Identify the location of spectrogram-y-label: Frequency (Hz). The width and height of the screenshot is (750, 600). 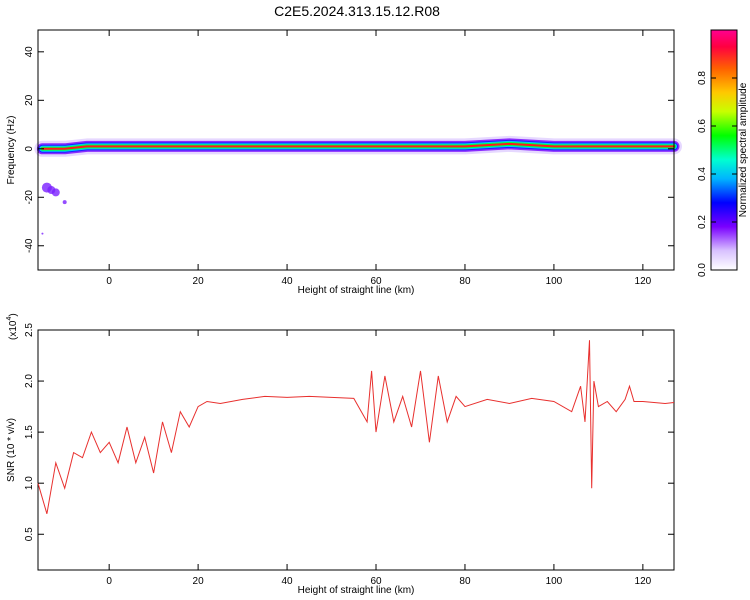
(11, 150).